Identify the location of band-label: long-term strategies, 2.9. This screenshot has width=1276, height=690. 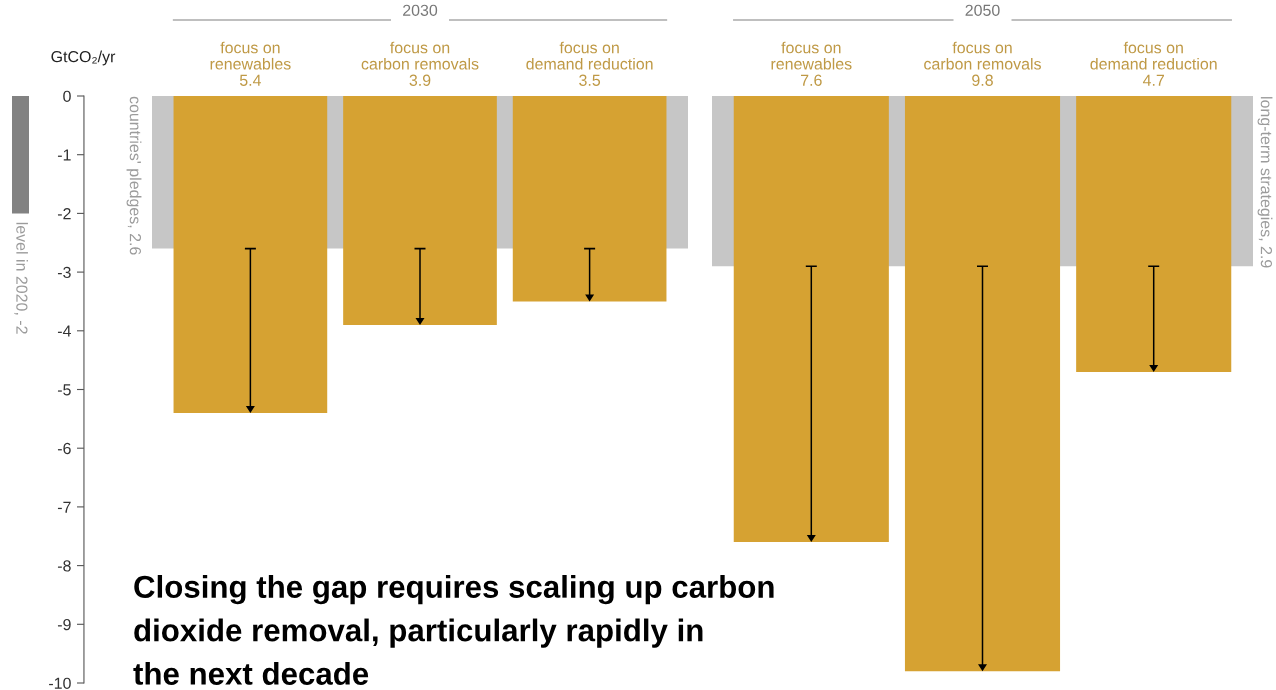
(1265, 182).